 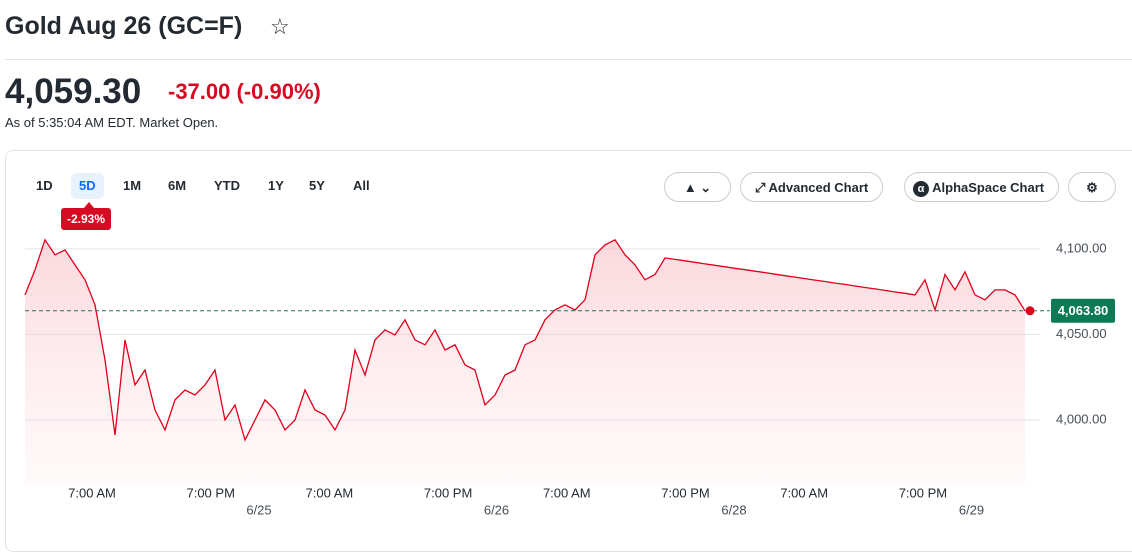 What do you see at coordinates (361, 185) in the screenshot?
I see `range-button: All` at bounding box center [361, 185].